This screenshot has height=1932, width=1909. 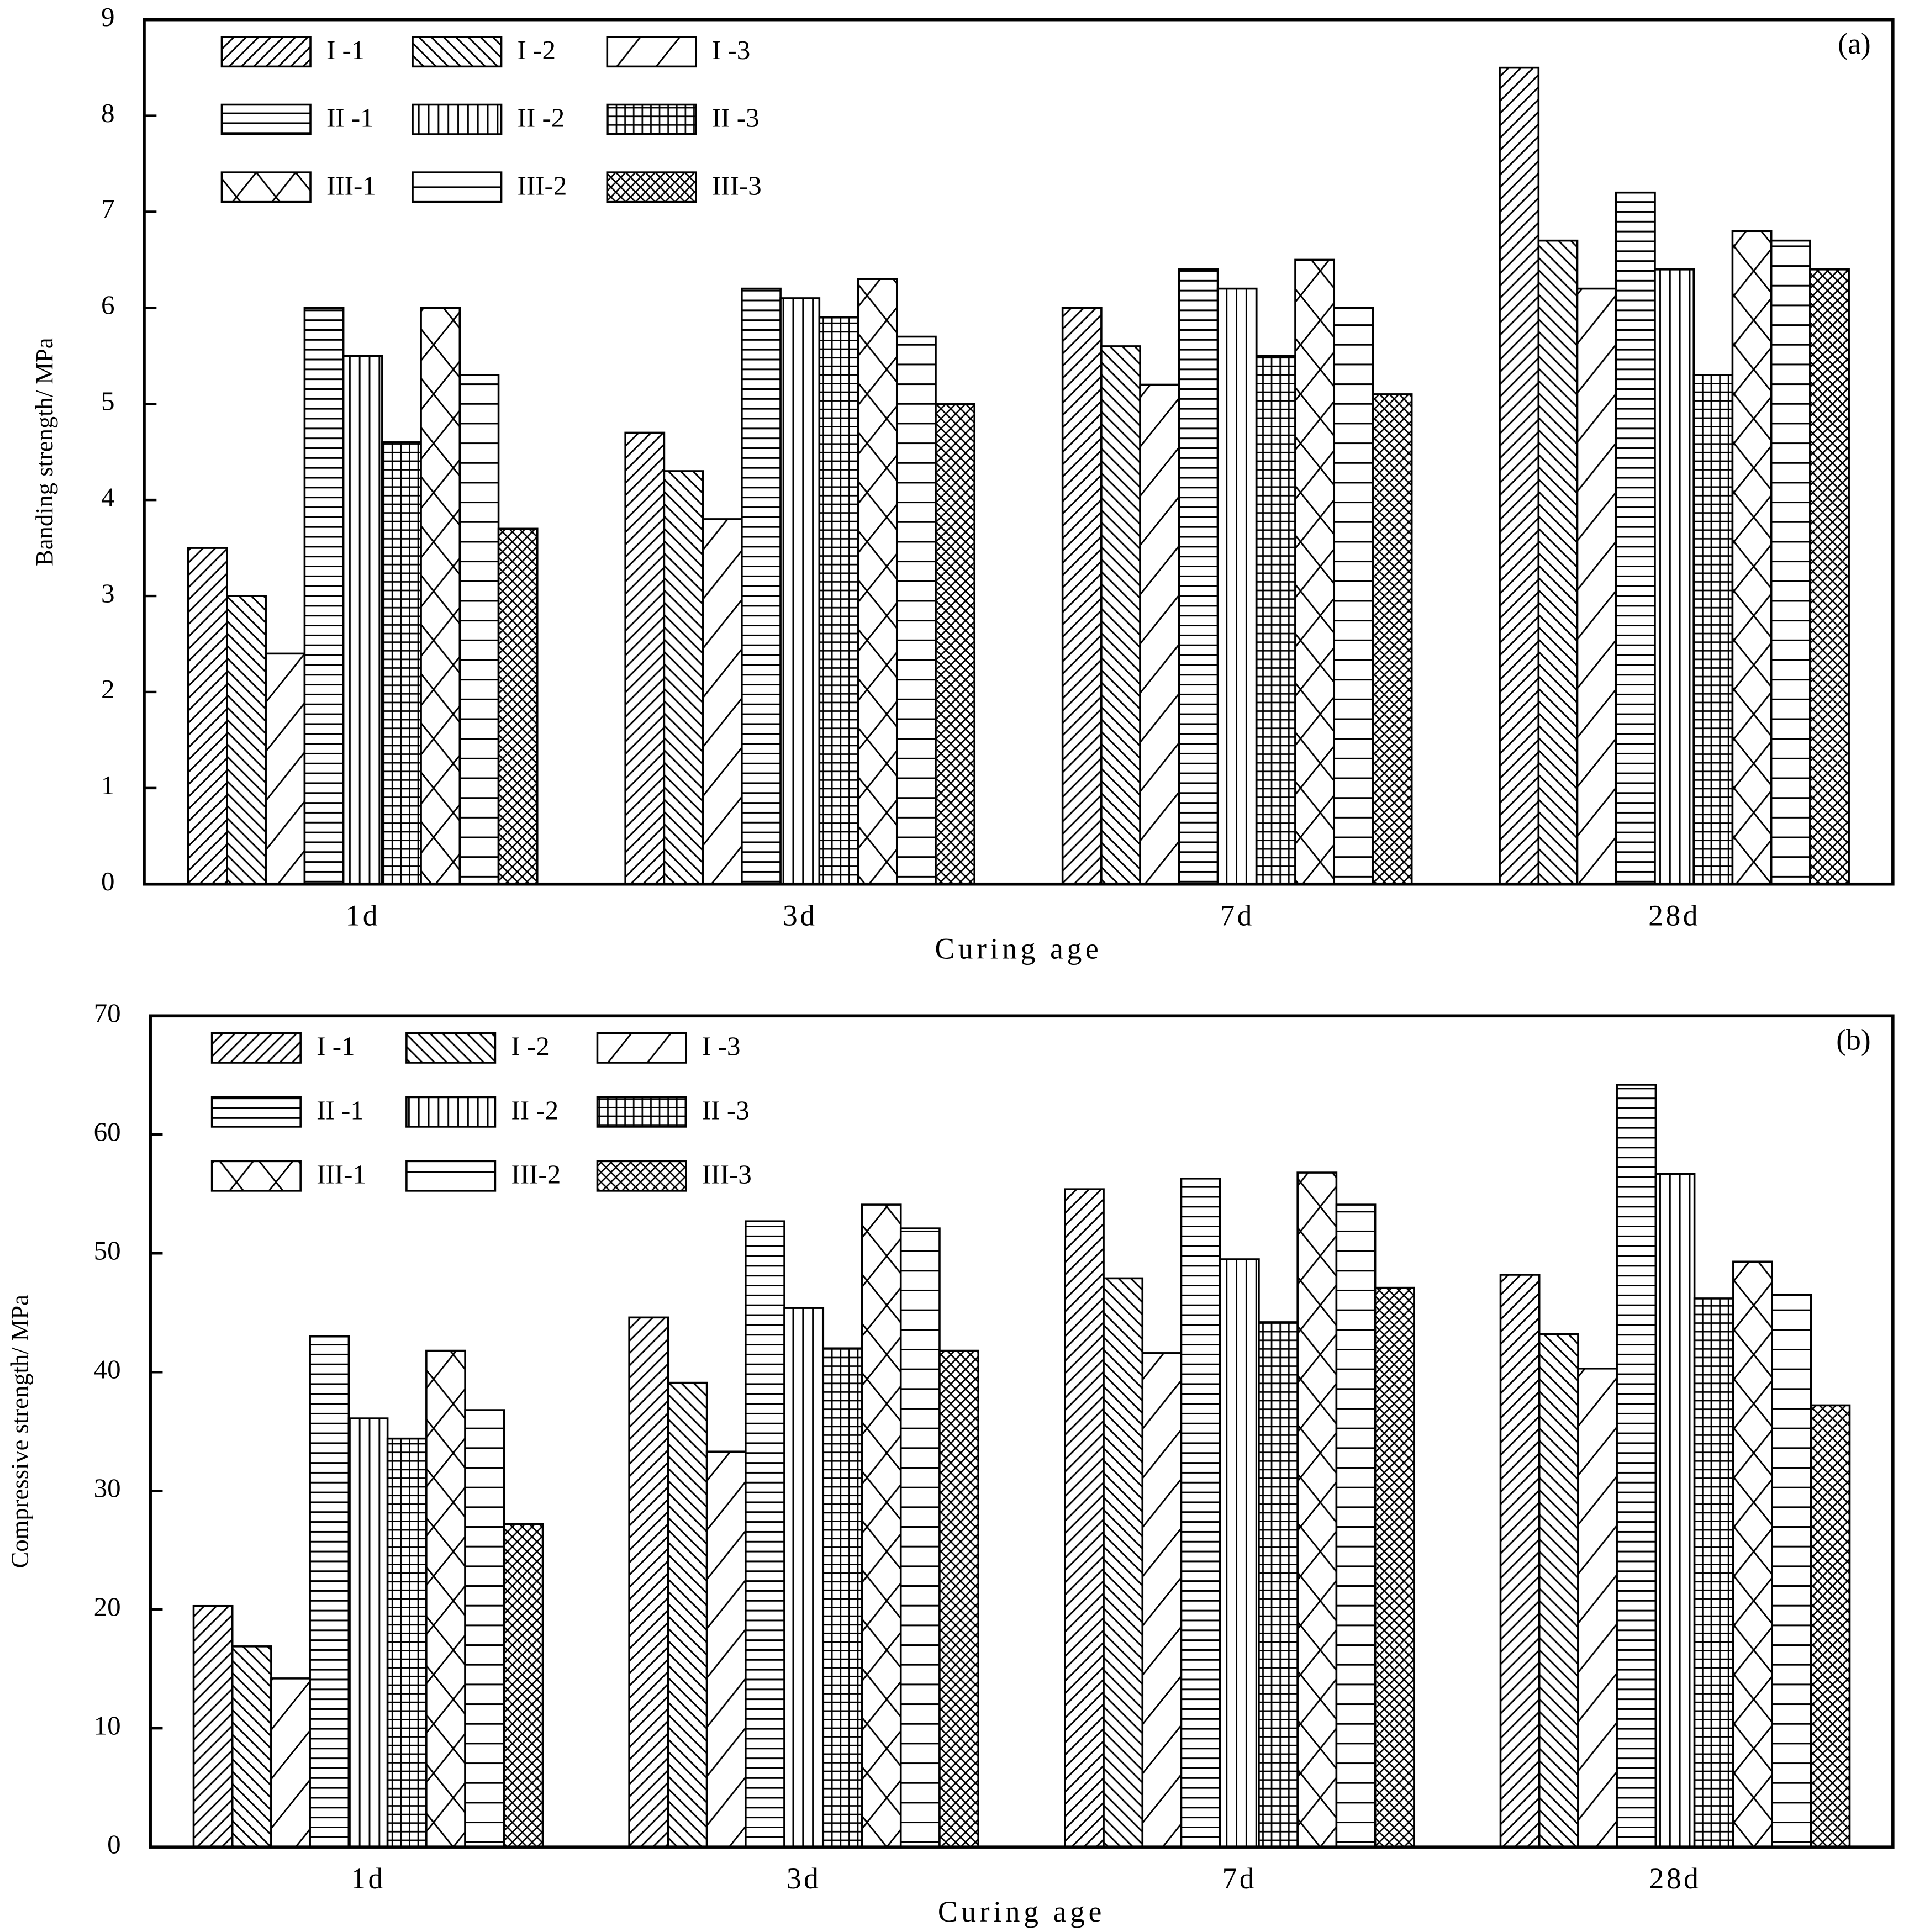 What do you see at coordinates (108, 1487) in the screenshot?
I see `y-tick-label: 30` at bounding box center [108, 1487].